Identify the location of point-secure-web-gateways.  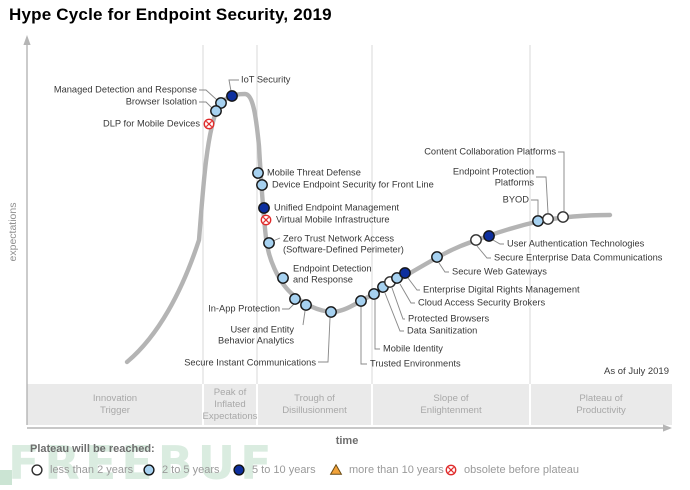
(437, 257).